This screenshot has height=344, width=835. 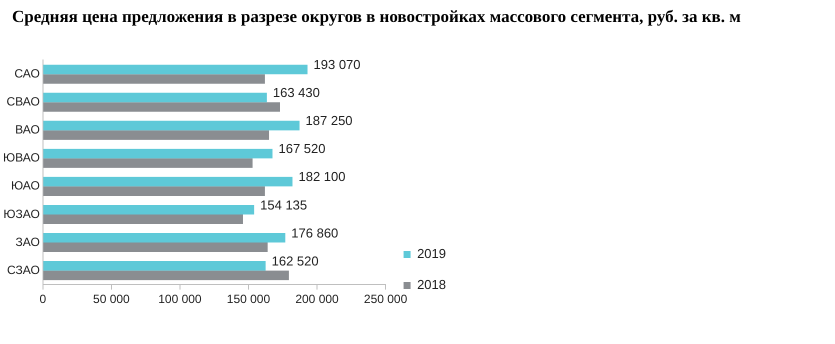 What do you see at coordinates (329, 120) in the screenshot?
I see `data-label: 187 250` at bounding box center [329, 120].